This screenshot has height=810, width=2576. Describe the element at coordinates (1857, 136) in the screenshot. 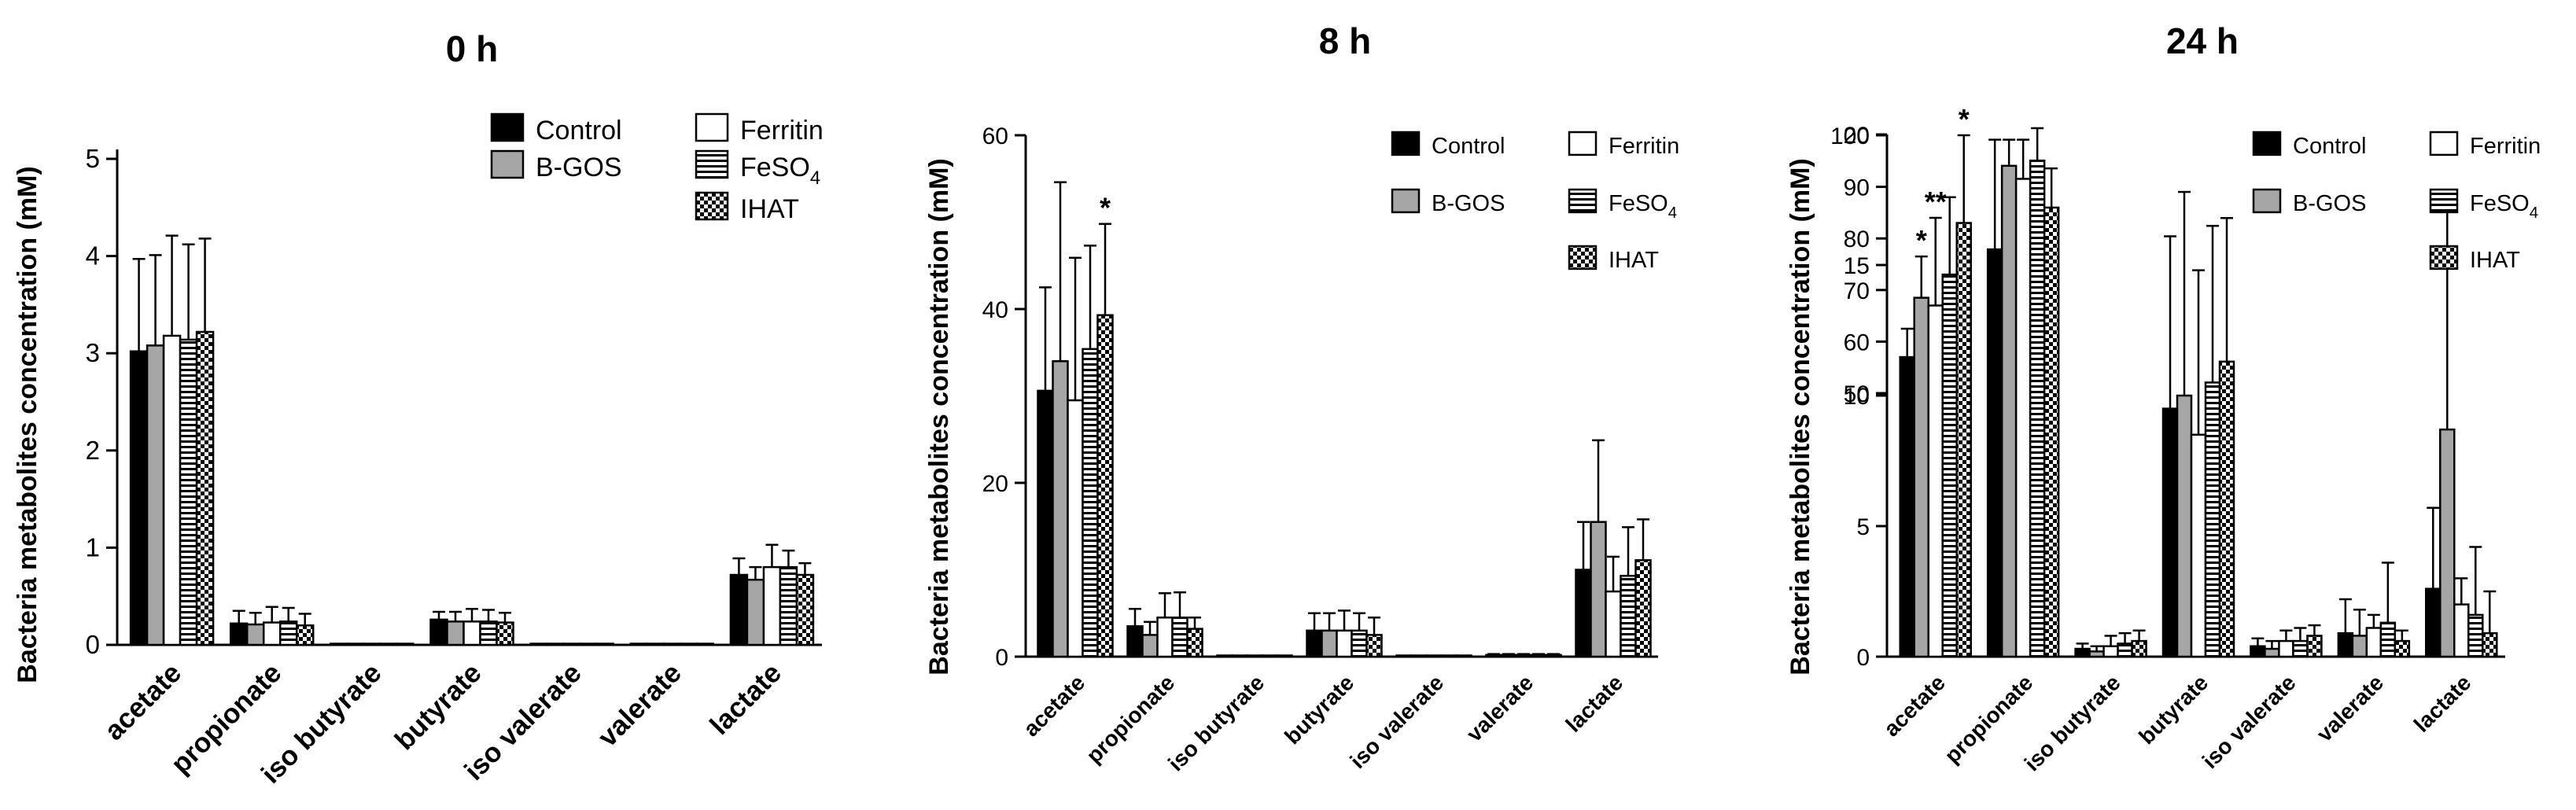

I see `y-tick-label: 20` at that location.